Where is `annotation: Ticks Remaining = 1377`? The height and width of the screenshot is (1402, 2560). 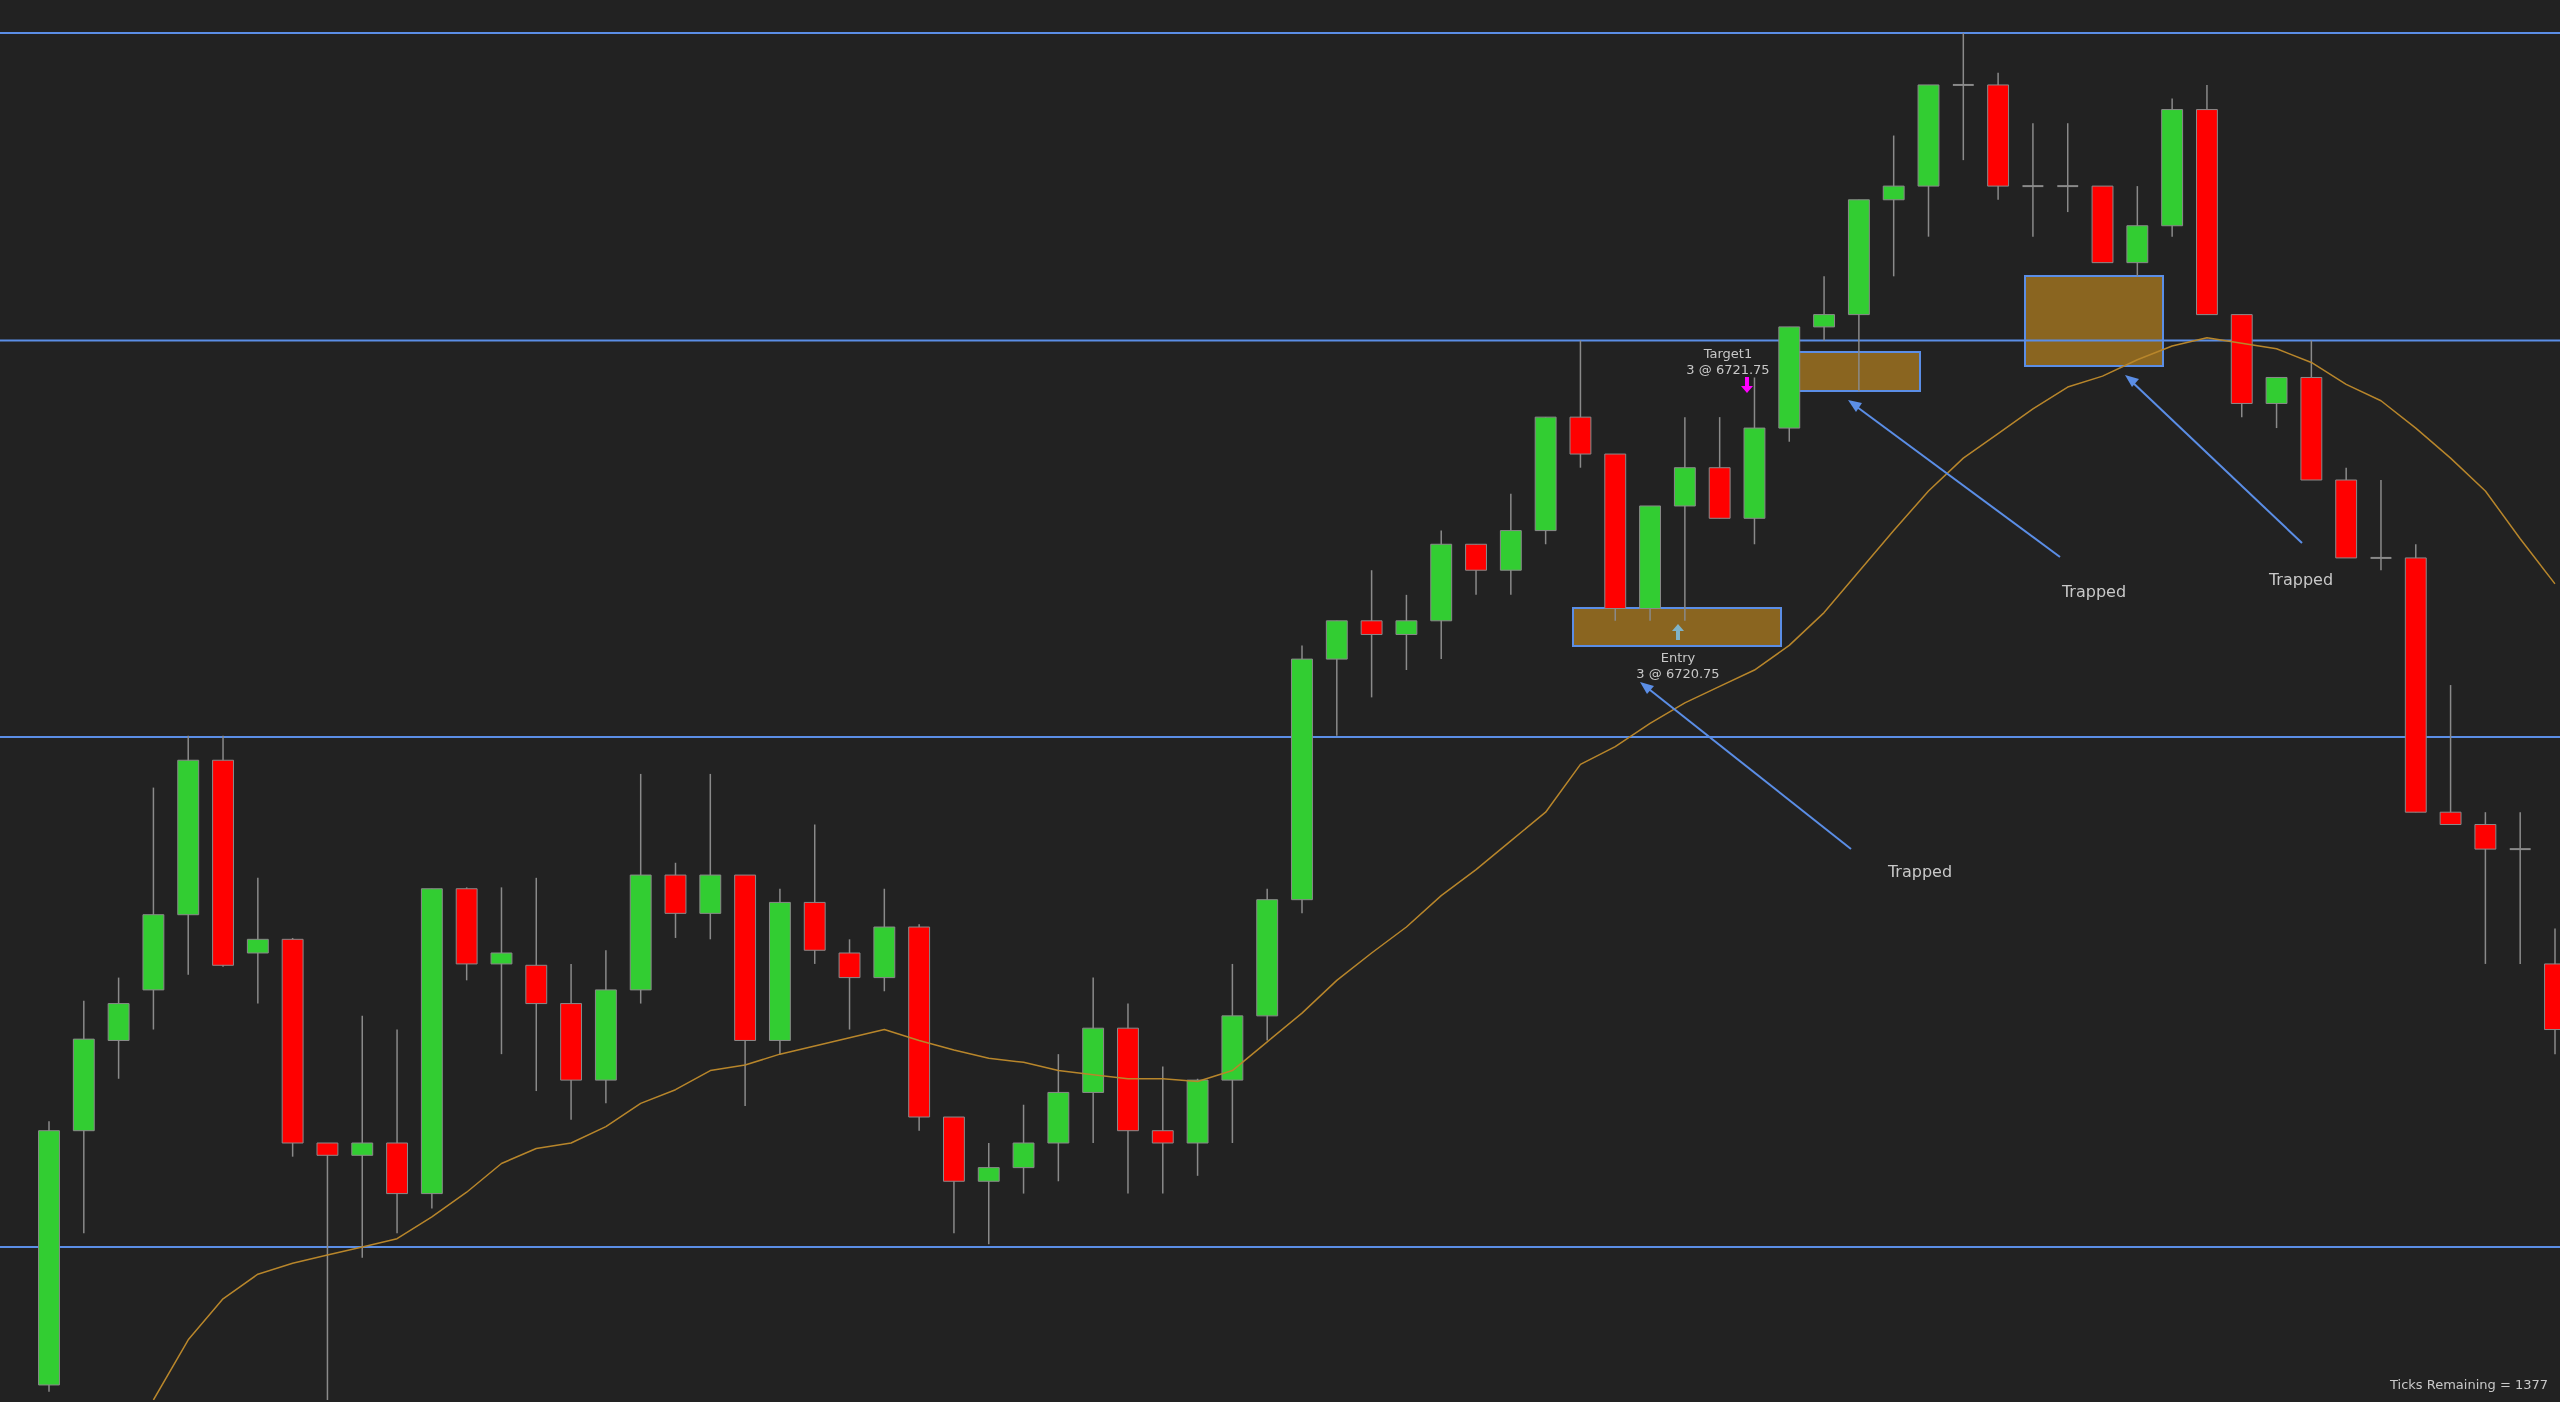 annotation: Ticks Remaining = 1377 is located at coordinates (2468, 1384).